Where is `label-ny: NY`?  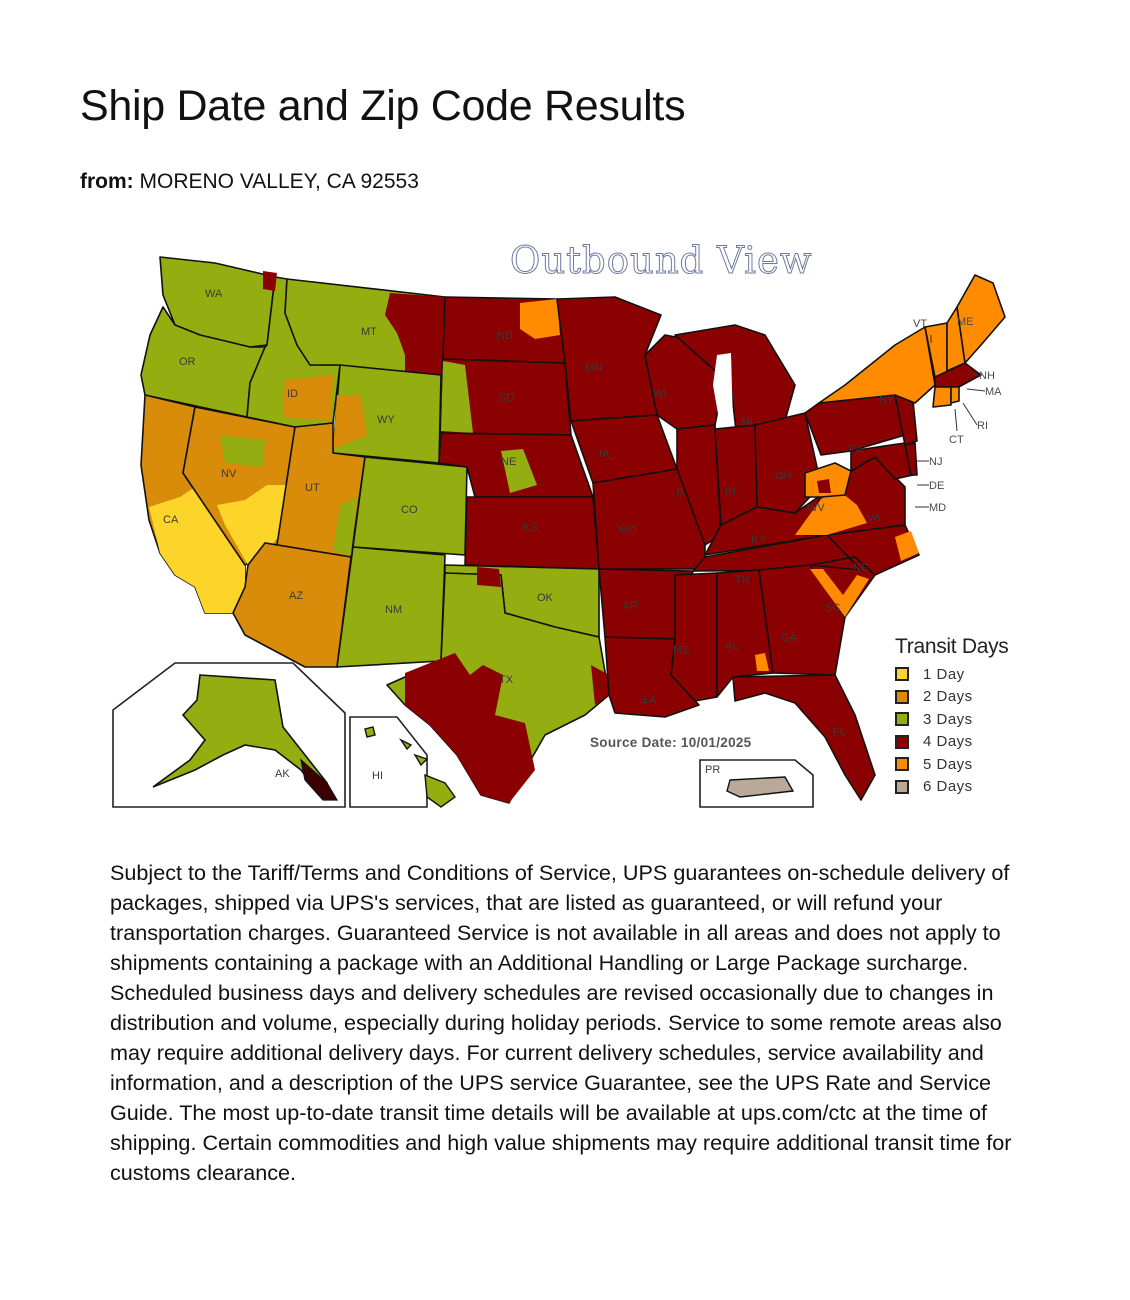
label-ny: NY is located at coordinates (887, 400).